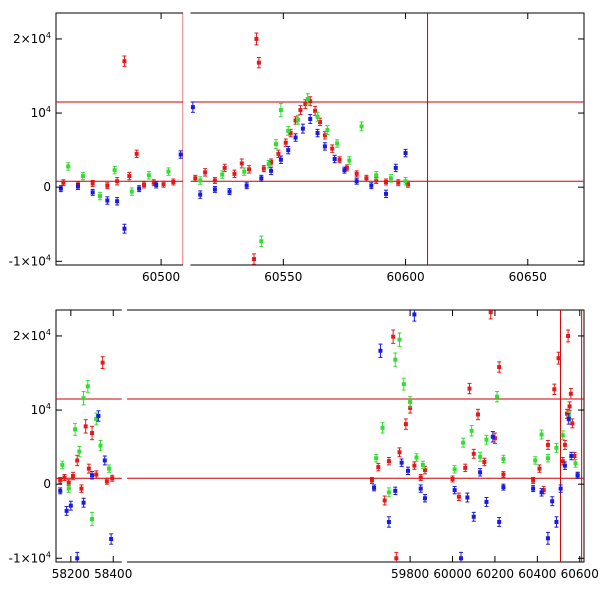  I want to click on y-tick-label: 2×104, so click(32, 335).